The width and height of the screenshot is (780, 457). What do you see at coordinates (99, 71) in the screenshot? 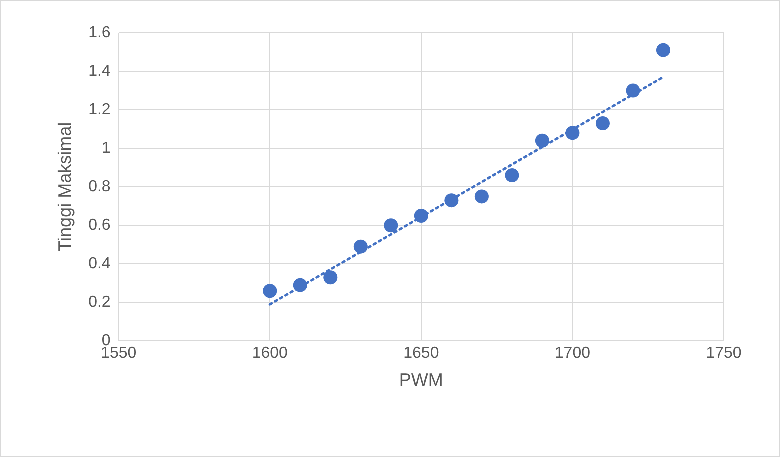
I see `y-tick-label: 1.4` at bounding box center [99, 71].